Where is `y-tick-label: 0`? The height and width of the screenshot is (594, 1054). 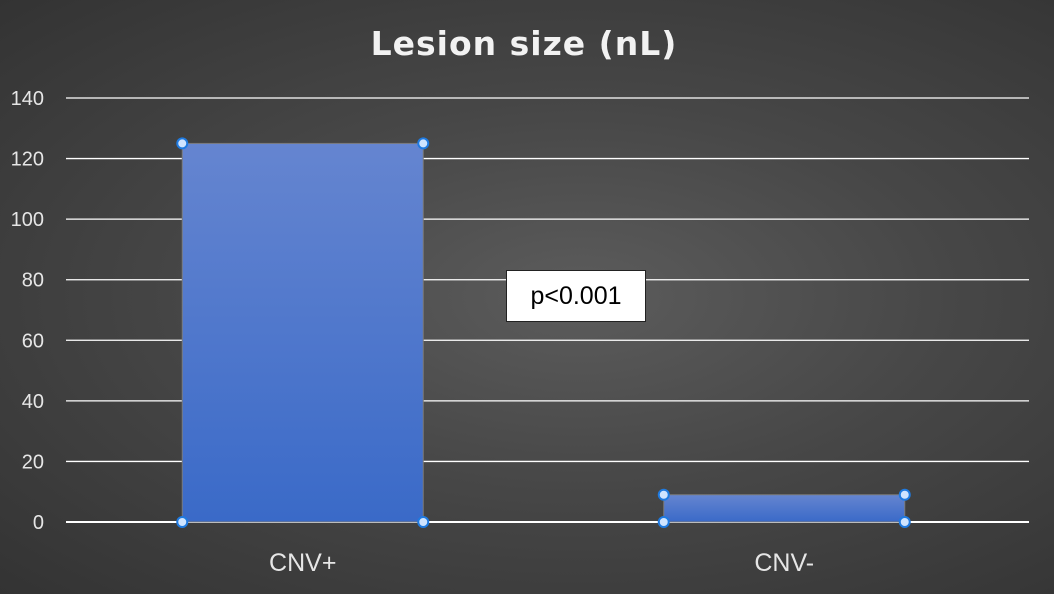
y-tick-label: 0 is located at coordinates (38, 523).